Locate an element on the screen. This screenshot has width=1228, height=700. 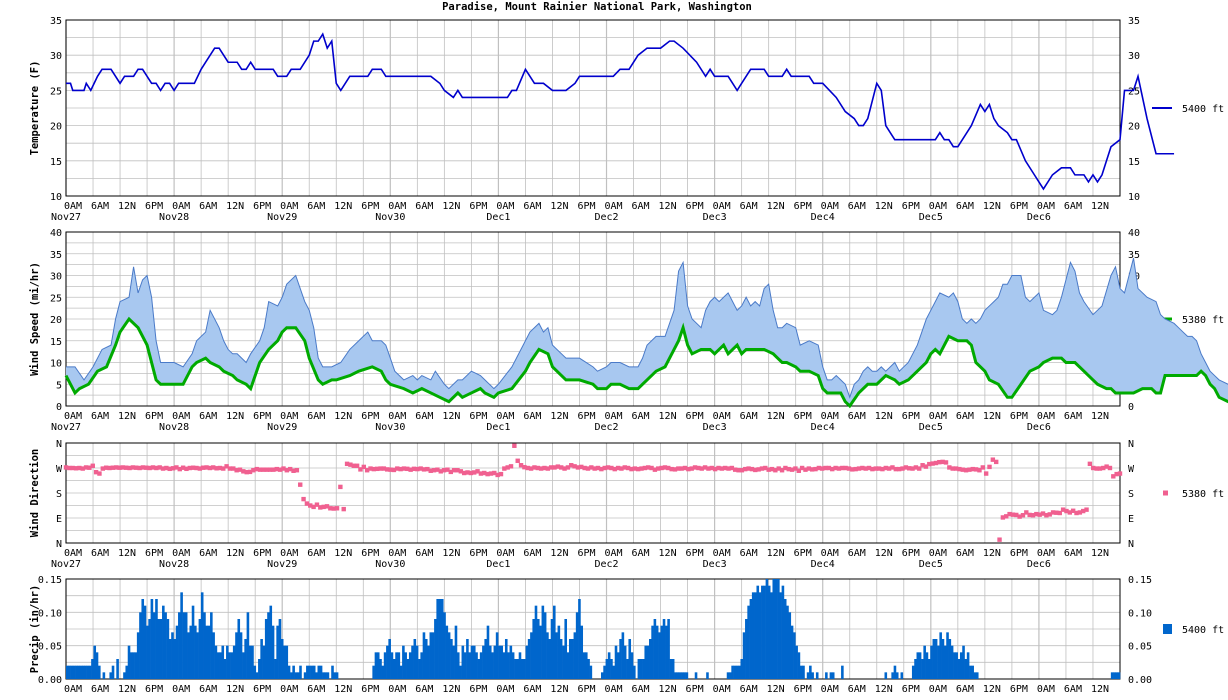
x-day-label: Dec5 is located at coordinates (931, 217).